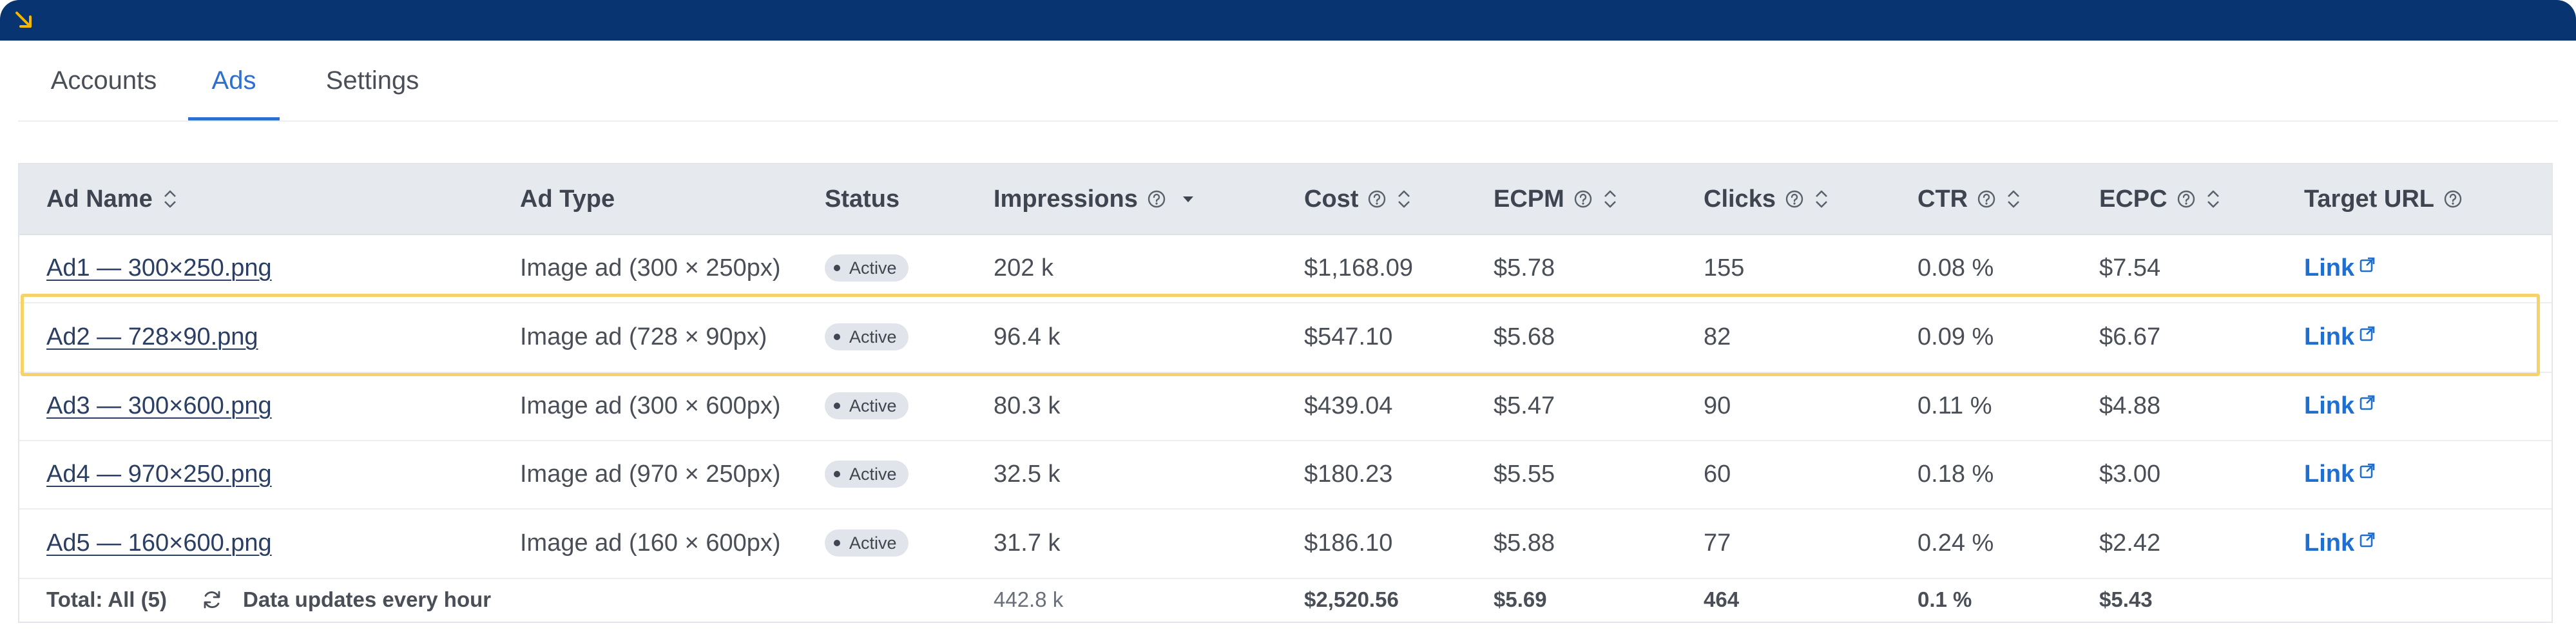 The height and width of the screenshot is (639, 2576). Describe the element at coordinates (1349, 405) in the screenshot. I see `cost-value: $439.04` at that location.